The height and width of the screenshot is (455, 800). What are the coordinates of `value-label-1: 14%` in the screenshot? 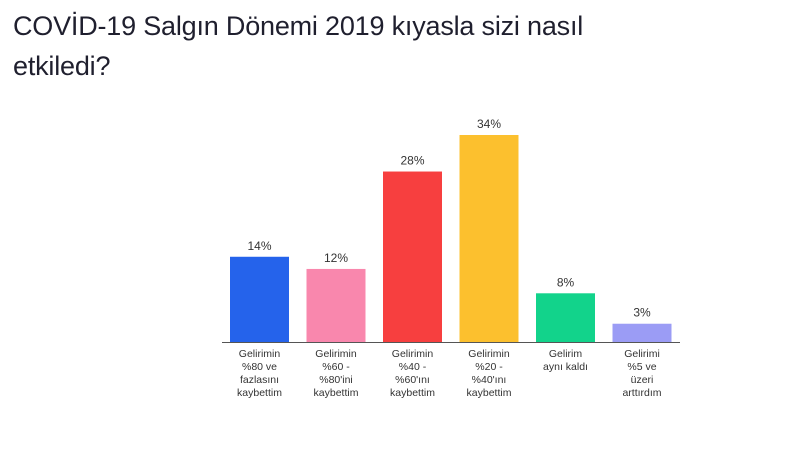 It's located at (259, 246).